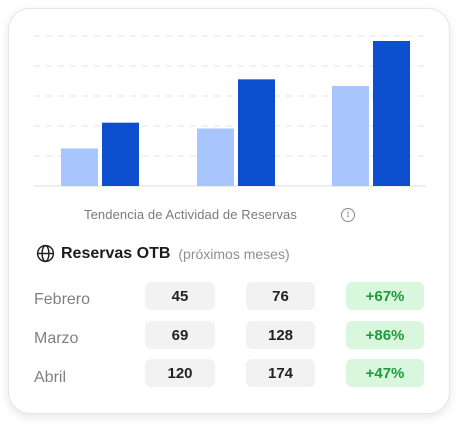  What do you see at coordinates (180, 296) in the screenshot?
I see `cell-febrero-a: 45` at bounding box center [180, 296].